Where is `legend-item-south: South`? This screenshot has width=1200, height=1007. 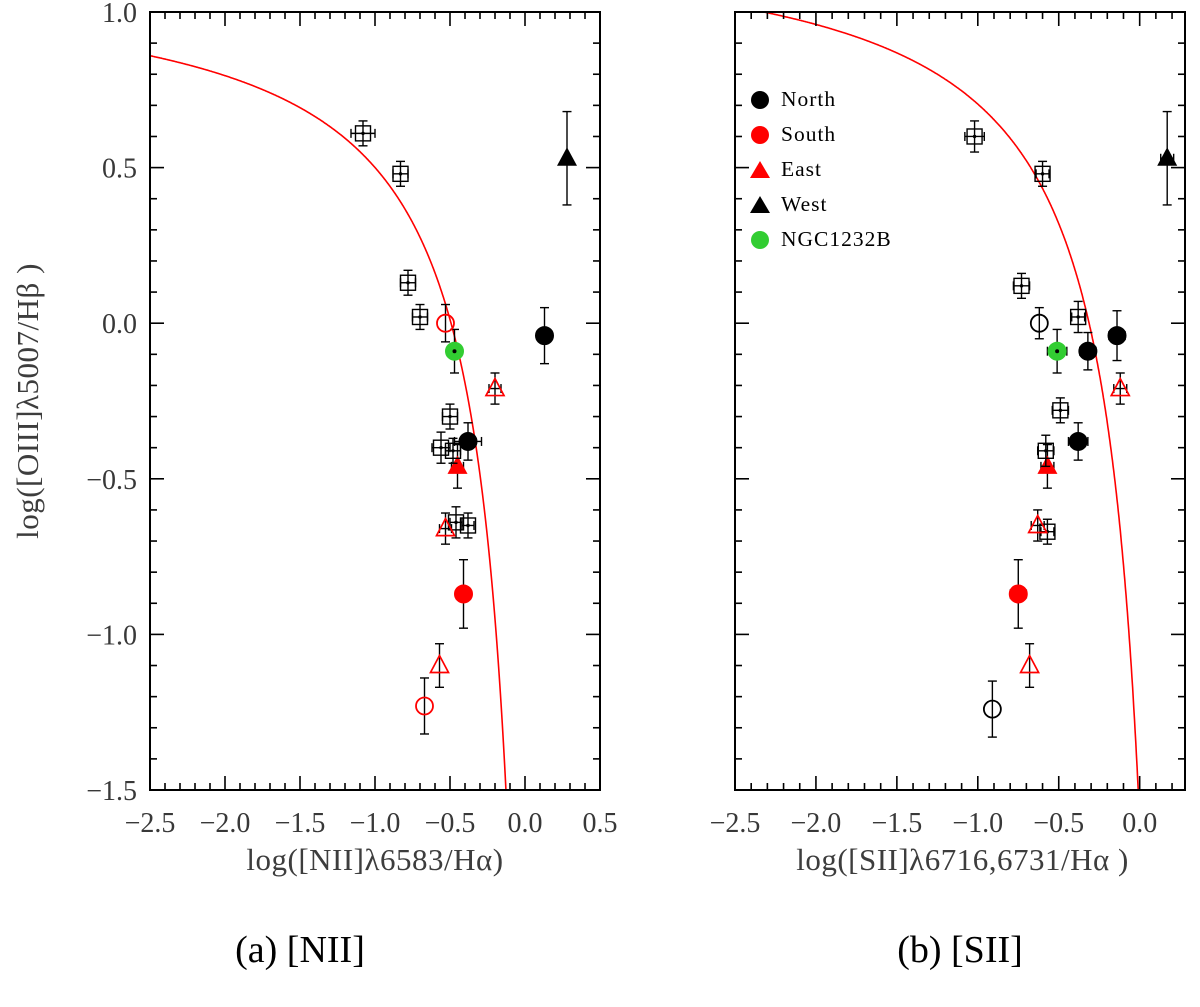
legend-item-south: South is located at coordinates (820, 134).